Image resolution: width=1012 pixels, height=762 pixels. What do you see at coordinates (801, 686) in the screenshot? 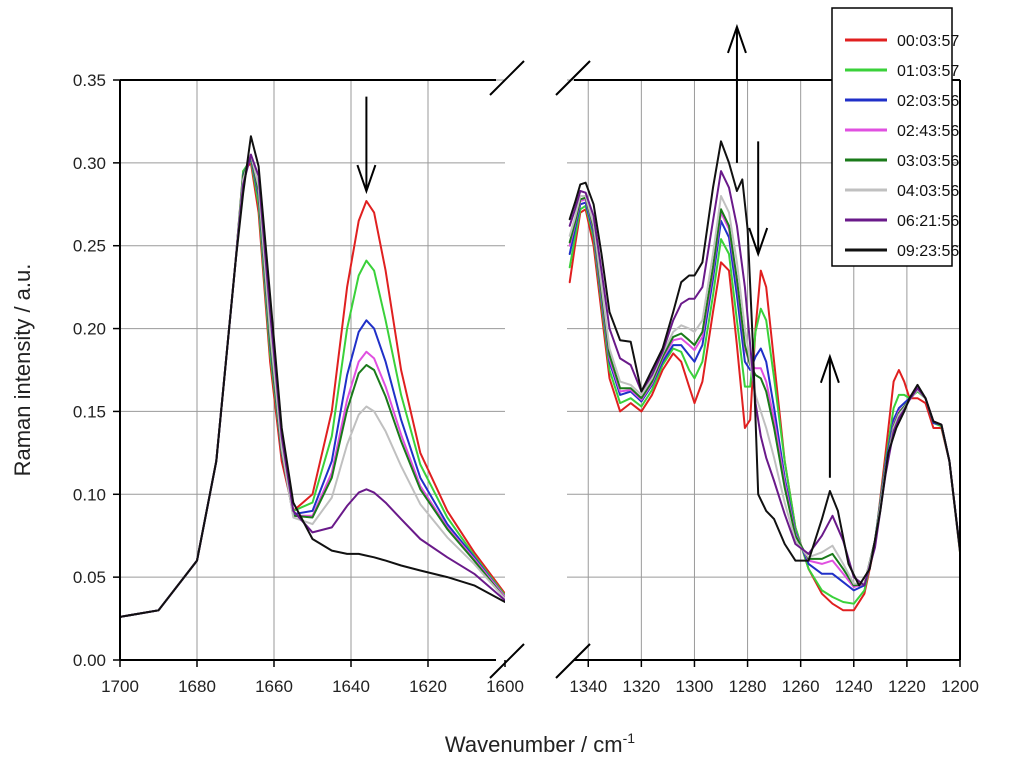
I see `x-tick-label: 1260` at bounding box center [801, 686].